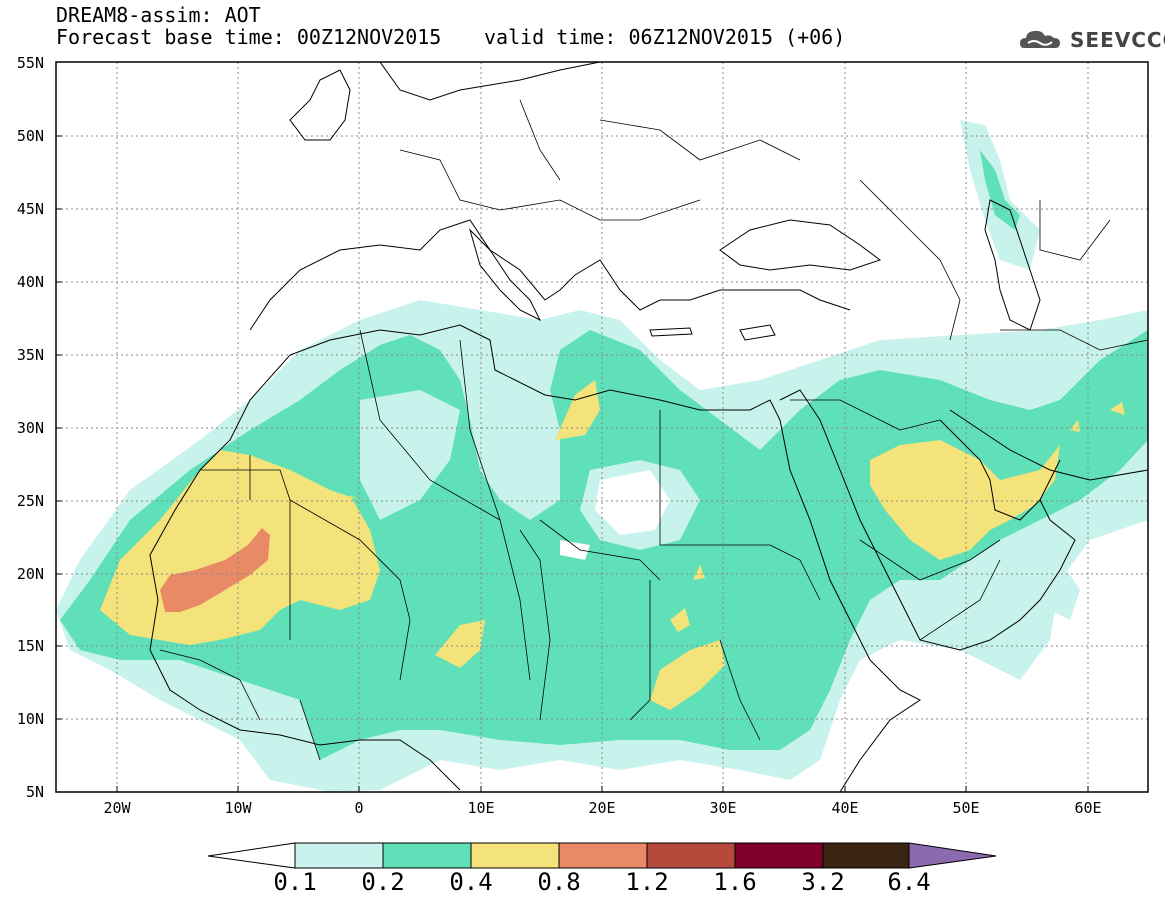 The width and height of the screenshot is (1165, 905). I want to click on lat-label: 5N, so click(34, 792).